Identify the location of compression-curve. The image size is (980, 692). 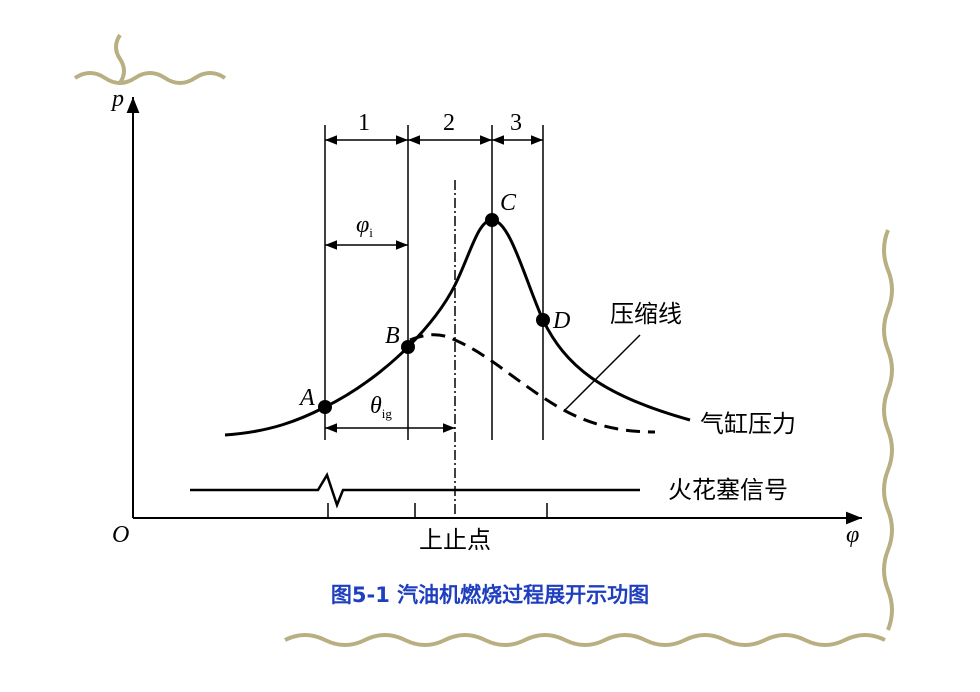
(532, 383).